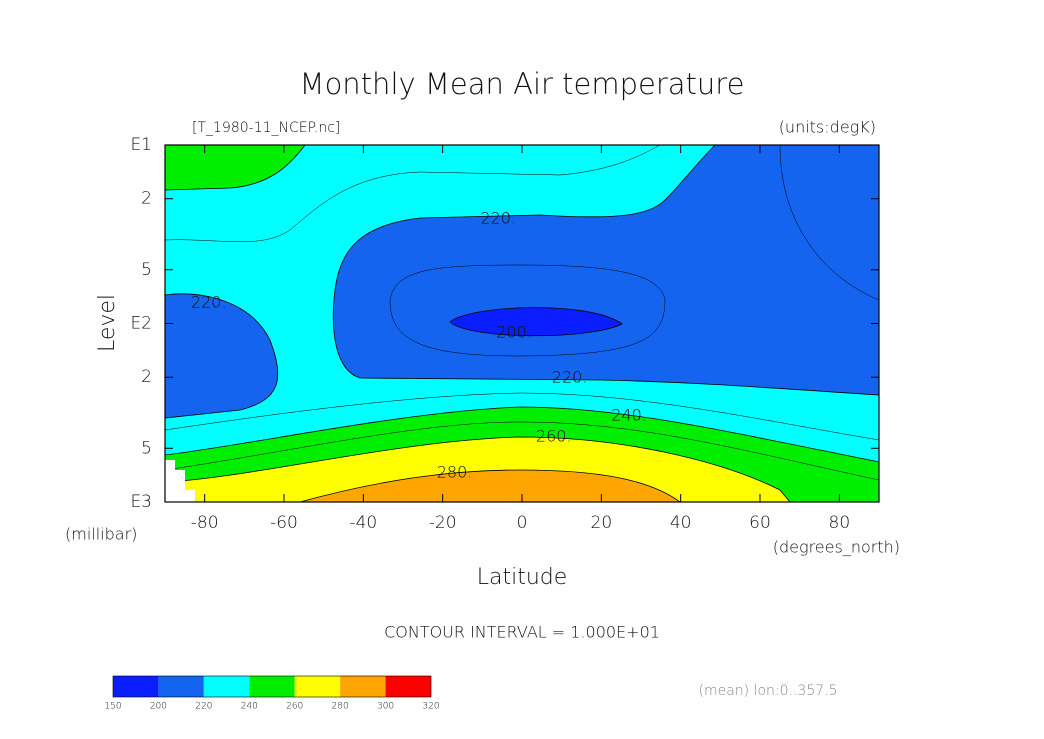 The image size is (1044, 739). What do you see at coordinates (514, 331) in the screenshot?
I see `contour-label: 200.` at bounding box center [514, 331].